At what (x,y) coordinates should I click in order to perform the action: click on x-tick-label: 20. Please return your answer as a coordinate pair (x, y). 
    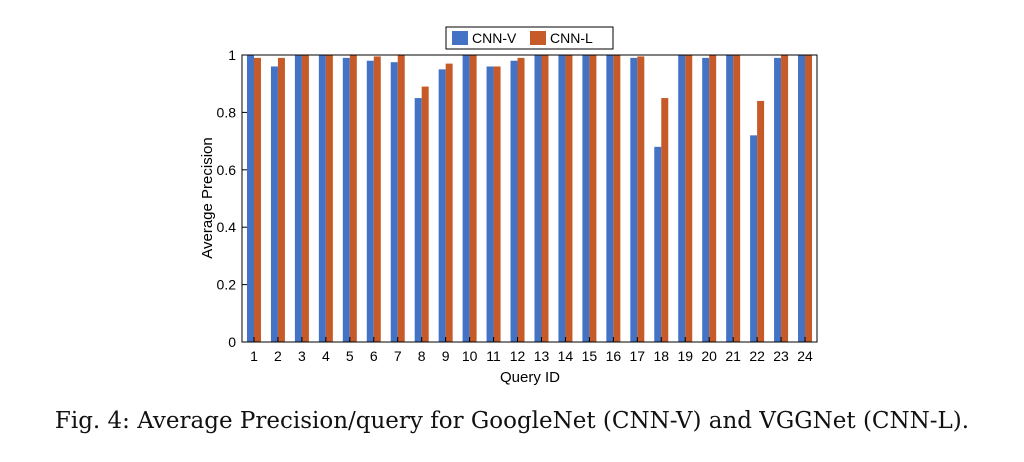
    Looking at the image, I should click on (709, 356).